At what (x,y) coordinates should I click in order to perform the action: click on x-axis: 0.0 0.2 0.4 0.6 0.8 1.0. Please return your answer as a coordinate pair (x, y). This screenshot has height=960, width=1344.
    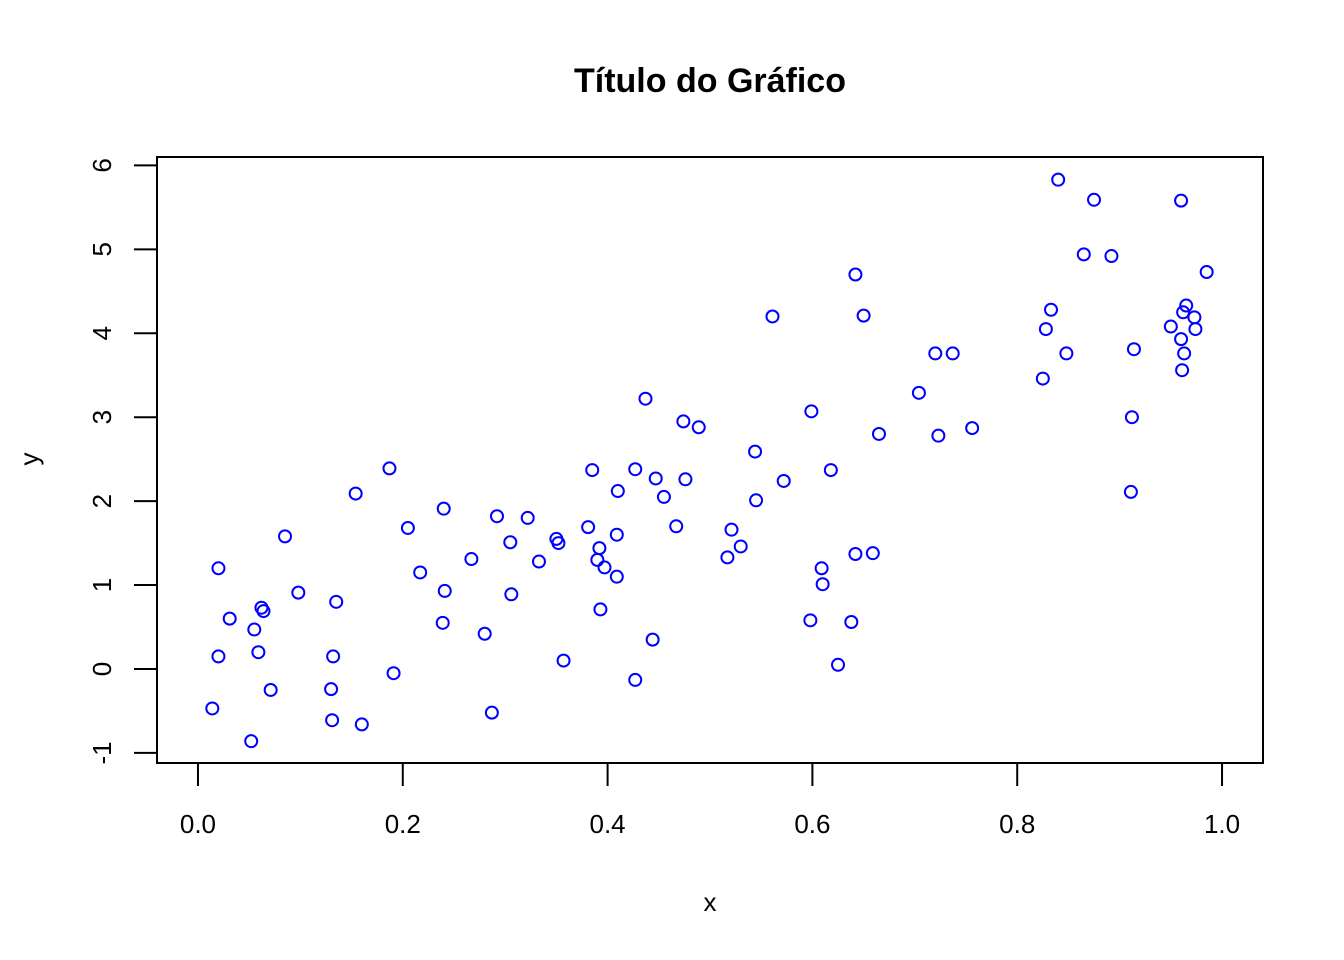
    Looking at the image, I should click on (710, 800).